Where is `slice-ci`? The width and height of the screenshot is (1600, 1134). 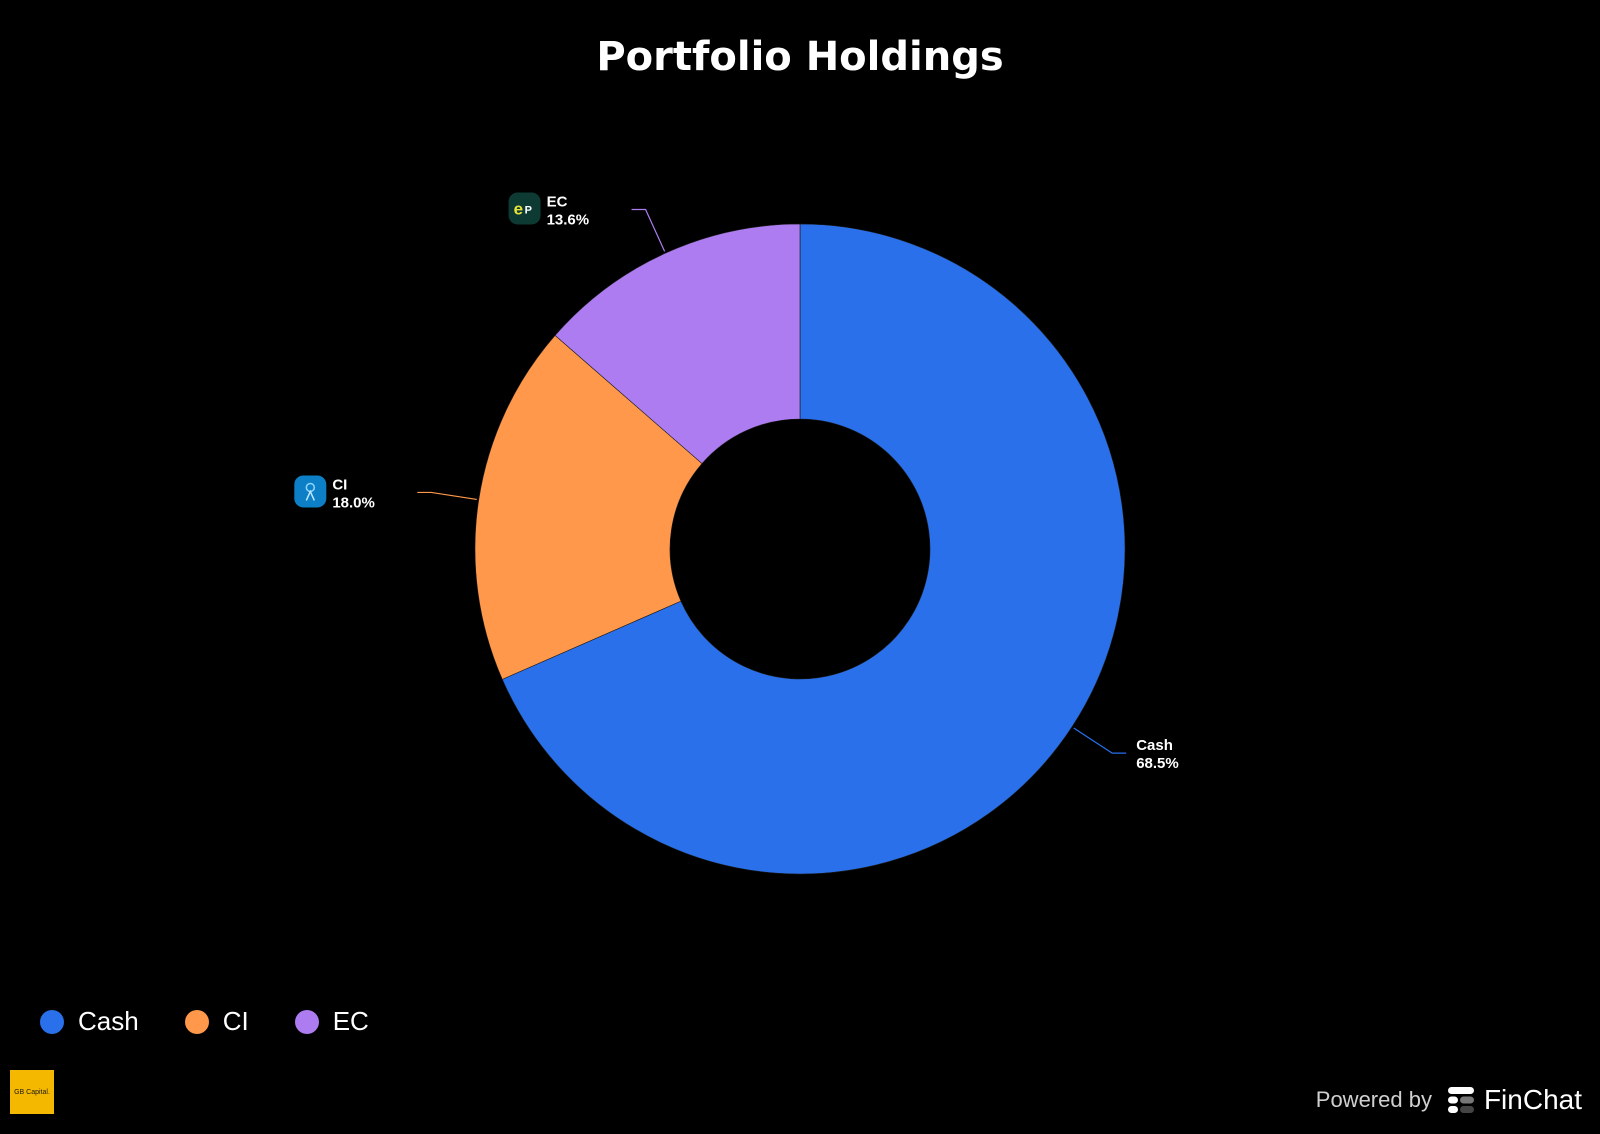 slice-ci is located at coordinates (588, 507).